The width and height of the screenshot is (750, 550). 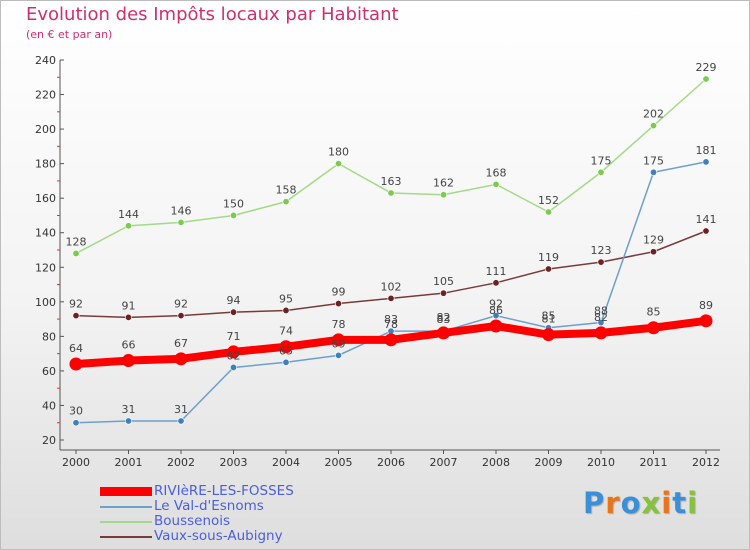 I want to click on data-label: 158, so click(x=286, y=190).